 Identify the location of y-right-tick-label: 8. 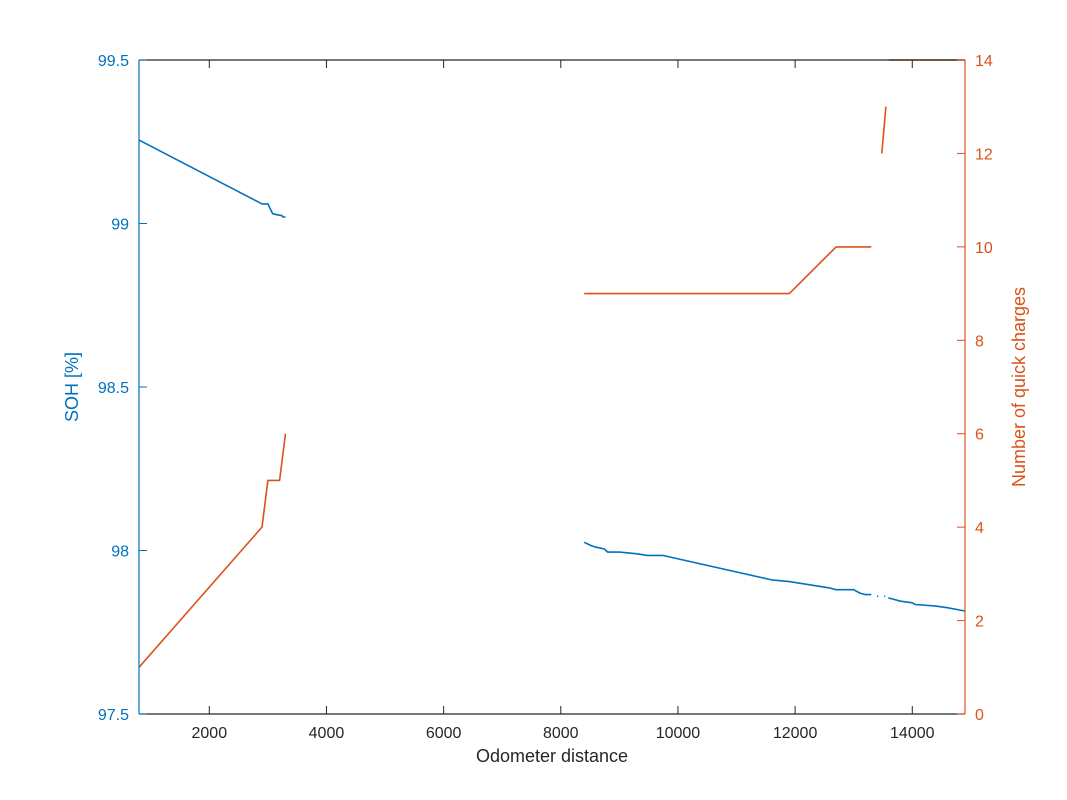
(979, 341).